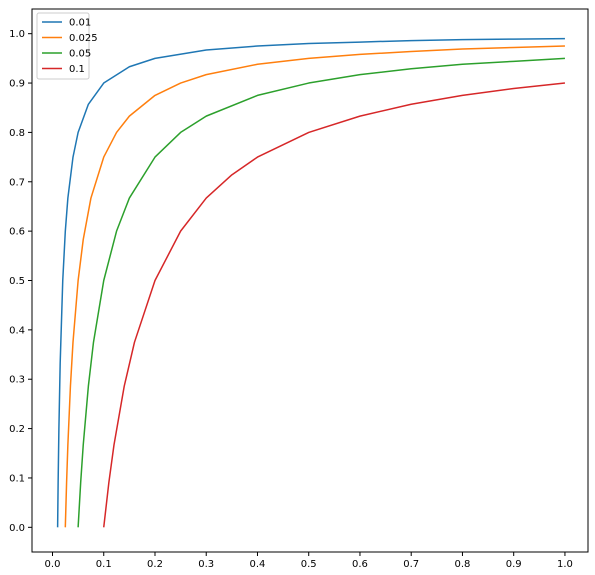  Describe the element at coordinates (17, 429) in the screenshot. I see `y-tick-label: 0.2` at that location.